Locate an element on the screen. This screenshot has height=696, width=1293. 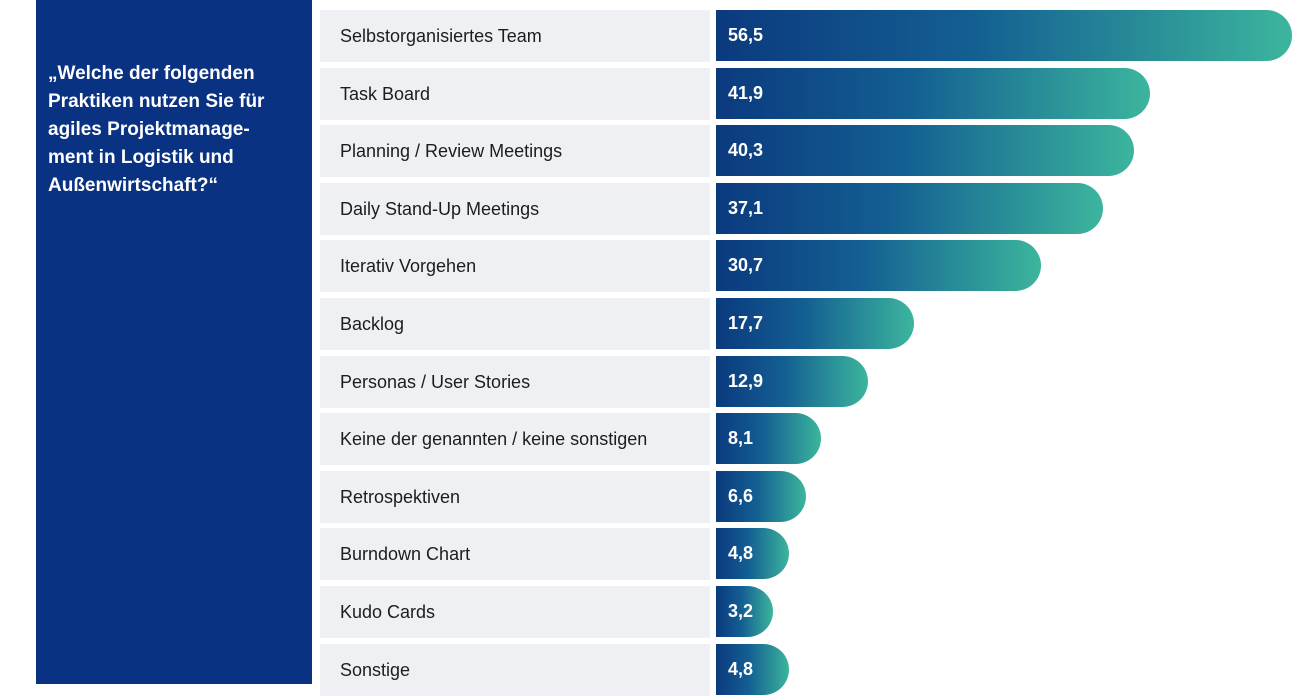
bar: 17,7 is located at coordinates (815, 323).